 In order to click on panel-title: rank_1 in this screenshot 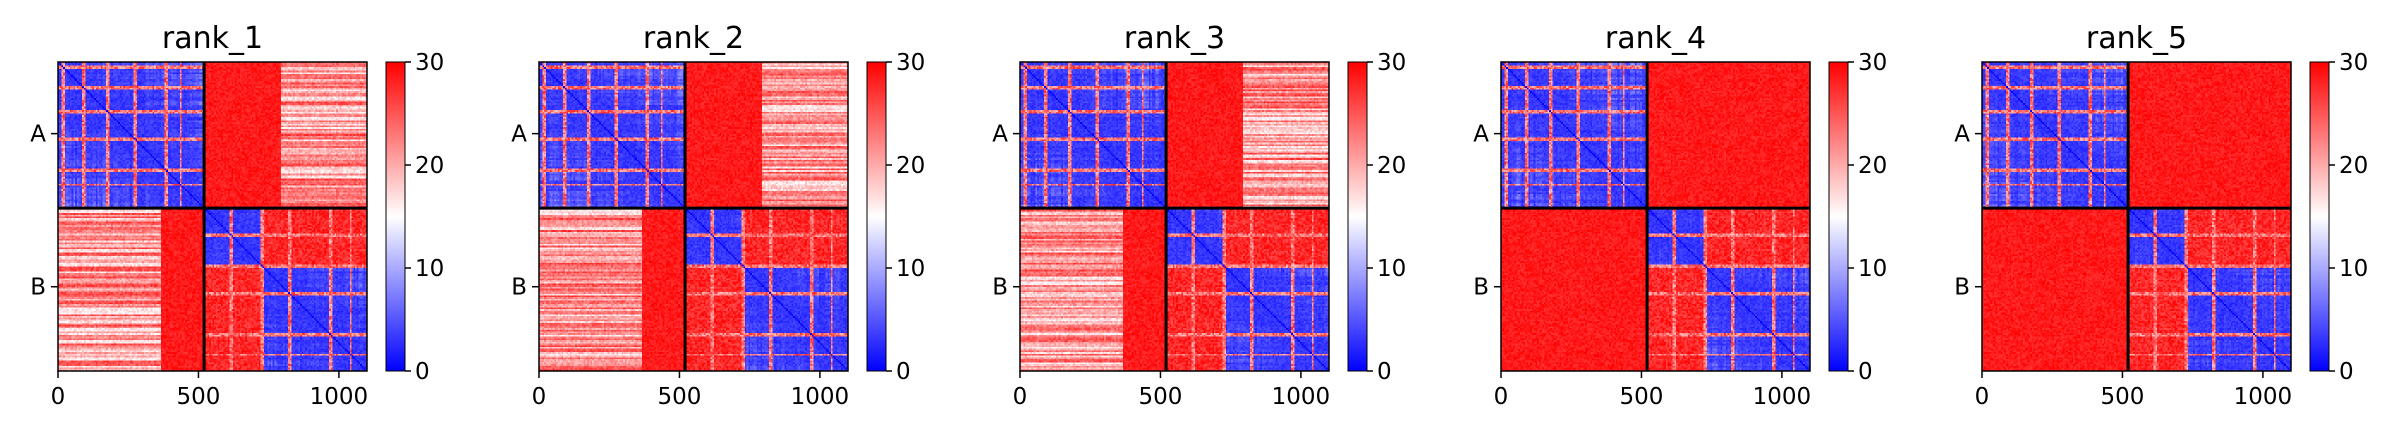, I will do `click(212, 38)`.